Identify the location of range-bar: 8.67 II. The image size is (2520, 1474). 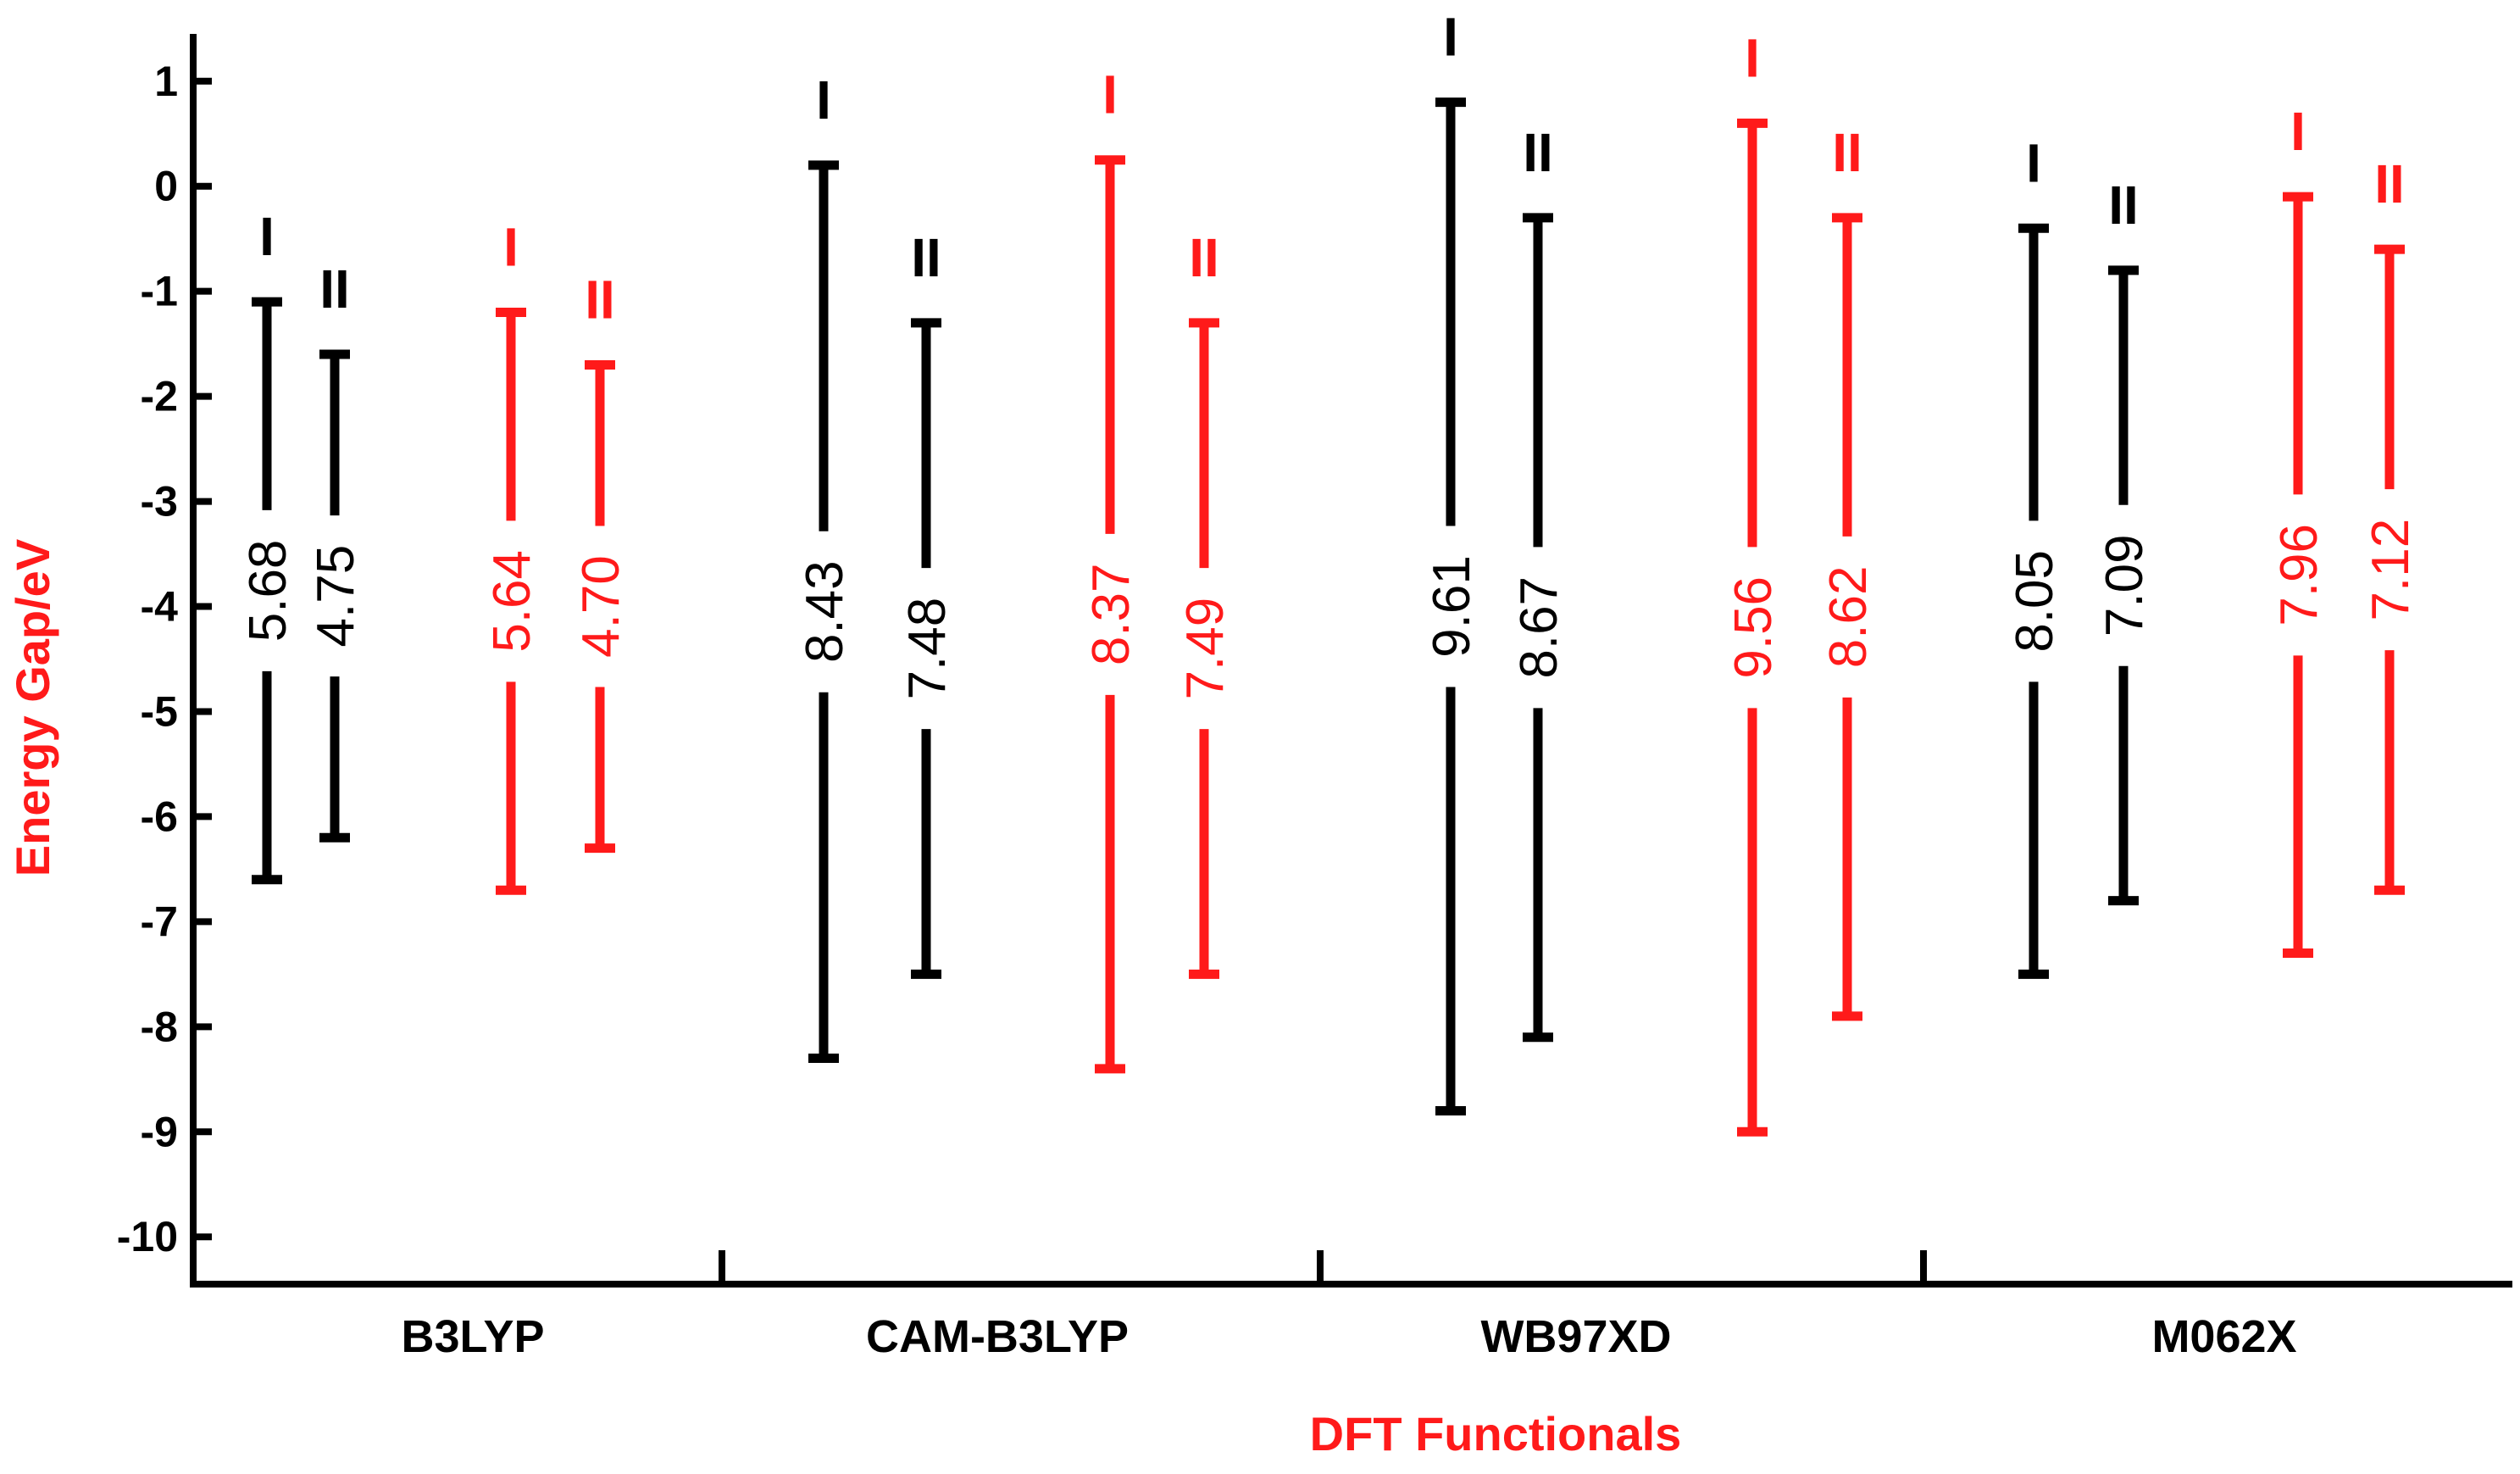
(1539, 582).